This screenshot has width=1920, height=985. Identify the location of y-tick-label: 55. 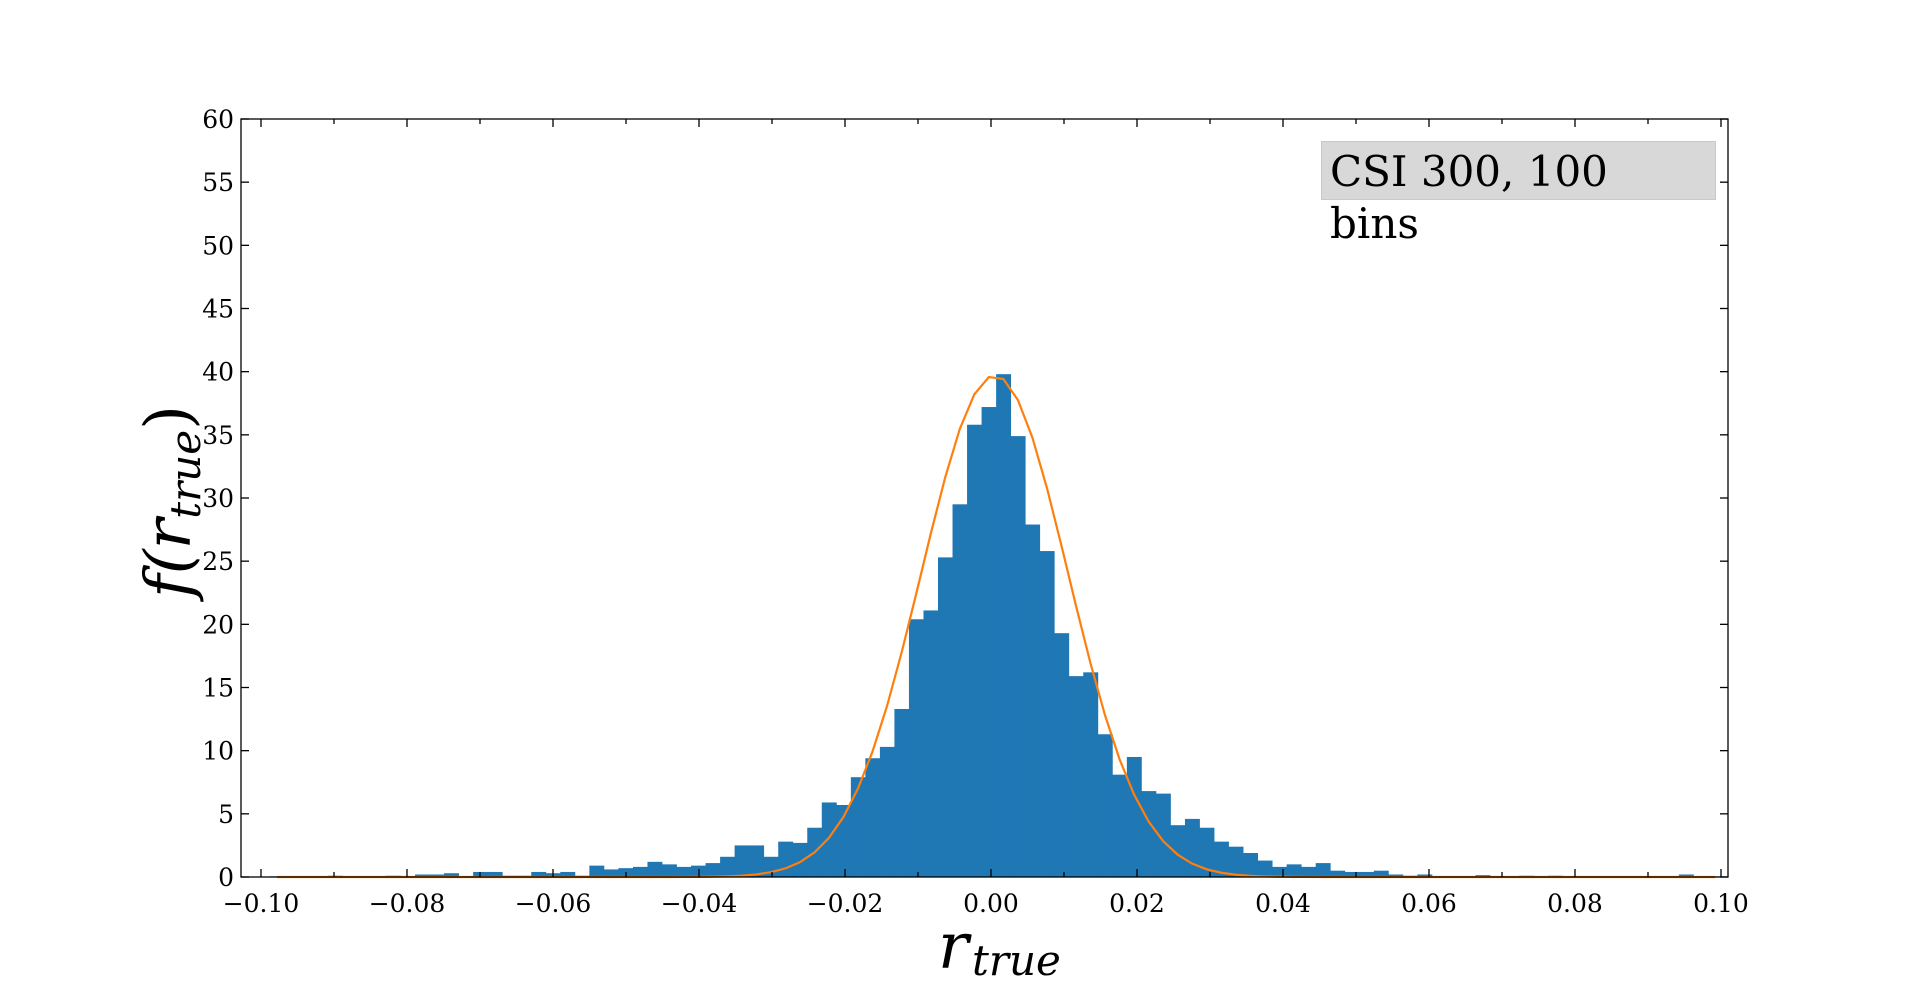
(218, 182).